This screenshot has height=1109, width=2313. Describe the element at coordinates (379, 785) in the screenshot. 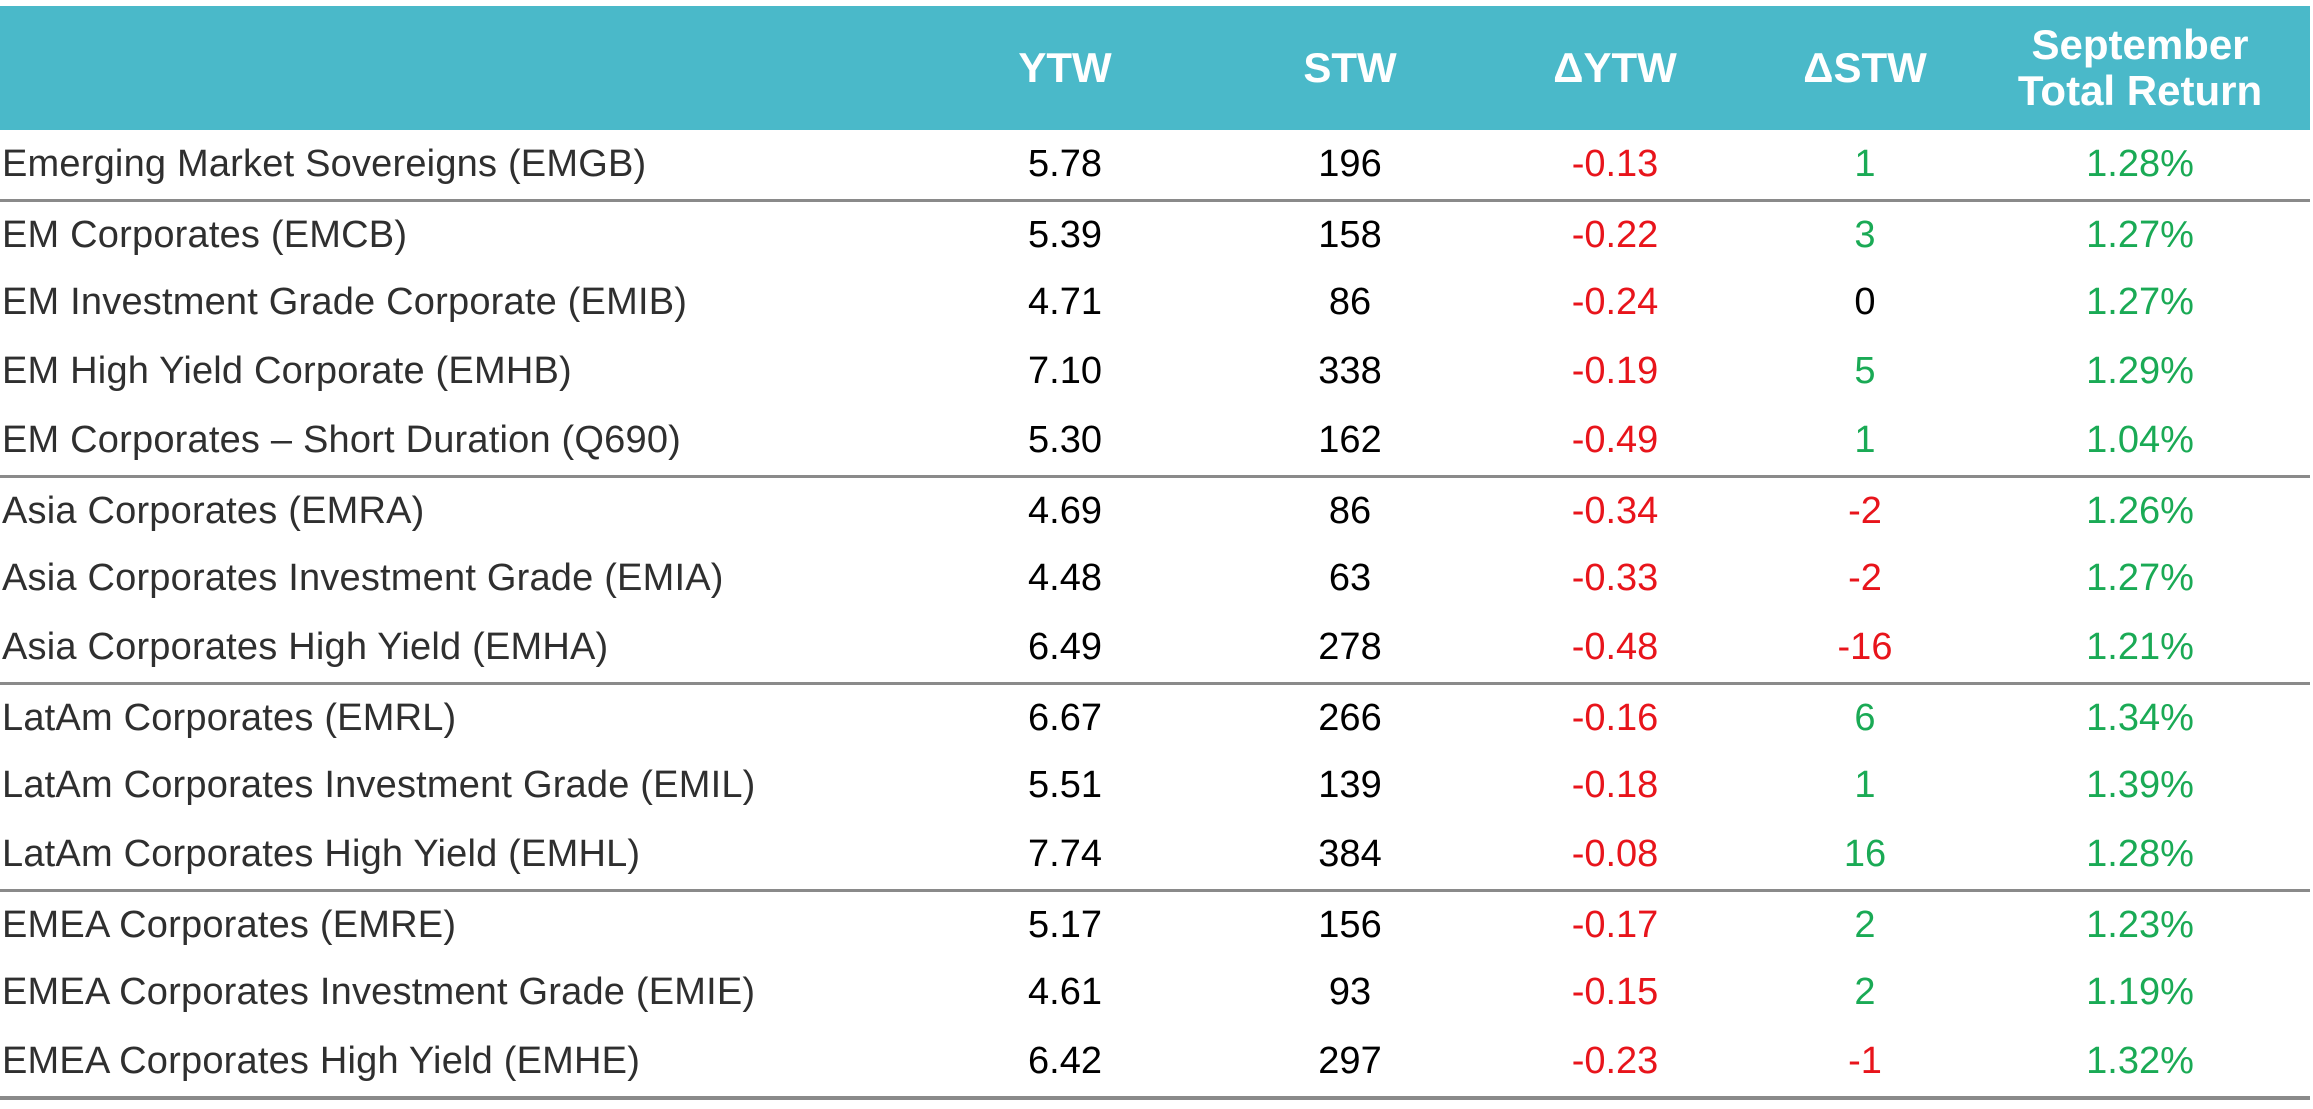

I see `row-name: LatAm Corporates Investment Grade (EMIL)` at that location.